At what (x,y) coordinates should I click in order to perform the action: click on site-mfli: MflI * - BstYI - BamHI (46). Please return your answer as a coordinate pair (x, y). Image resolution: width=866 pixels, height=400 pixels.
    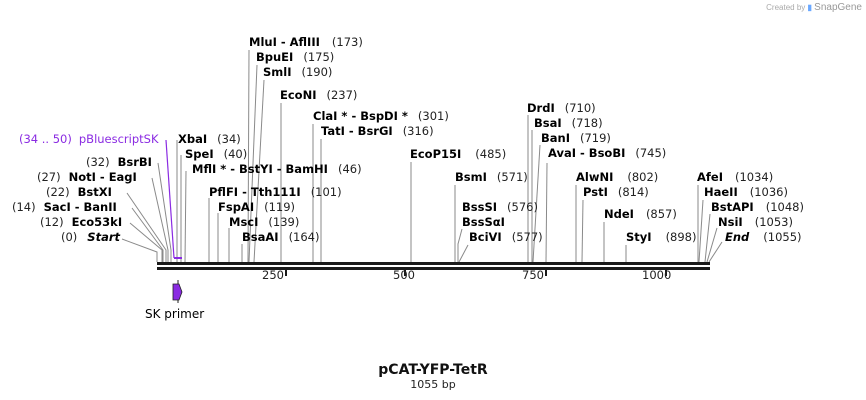
    Looking at the image, I should click on (277, 169).